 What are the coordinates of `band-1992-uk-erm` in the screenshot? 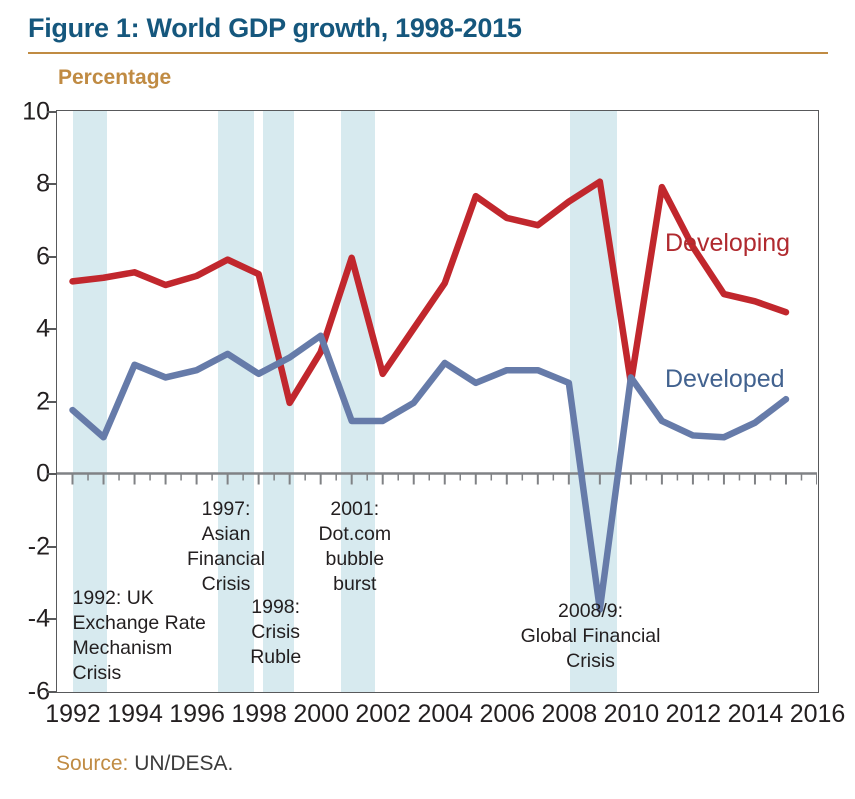 It's located at (89, 401).